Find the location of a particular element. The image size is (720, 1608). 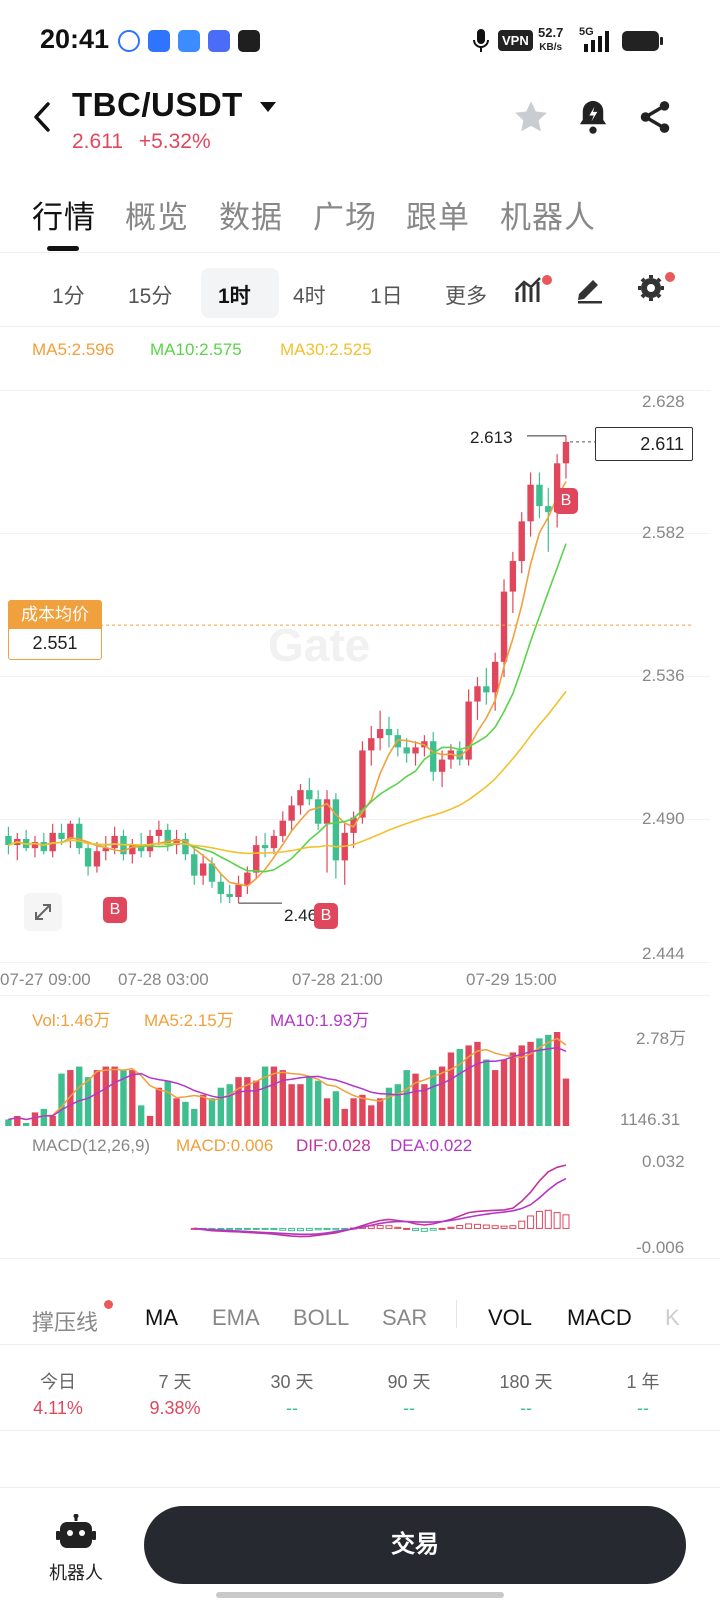

pair-selector: TBC/USDT is located at coordinates (174, 105).